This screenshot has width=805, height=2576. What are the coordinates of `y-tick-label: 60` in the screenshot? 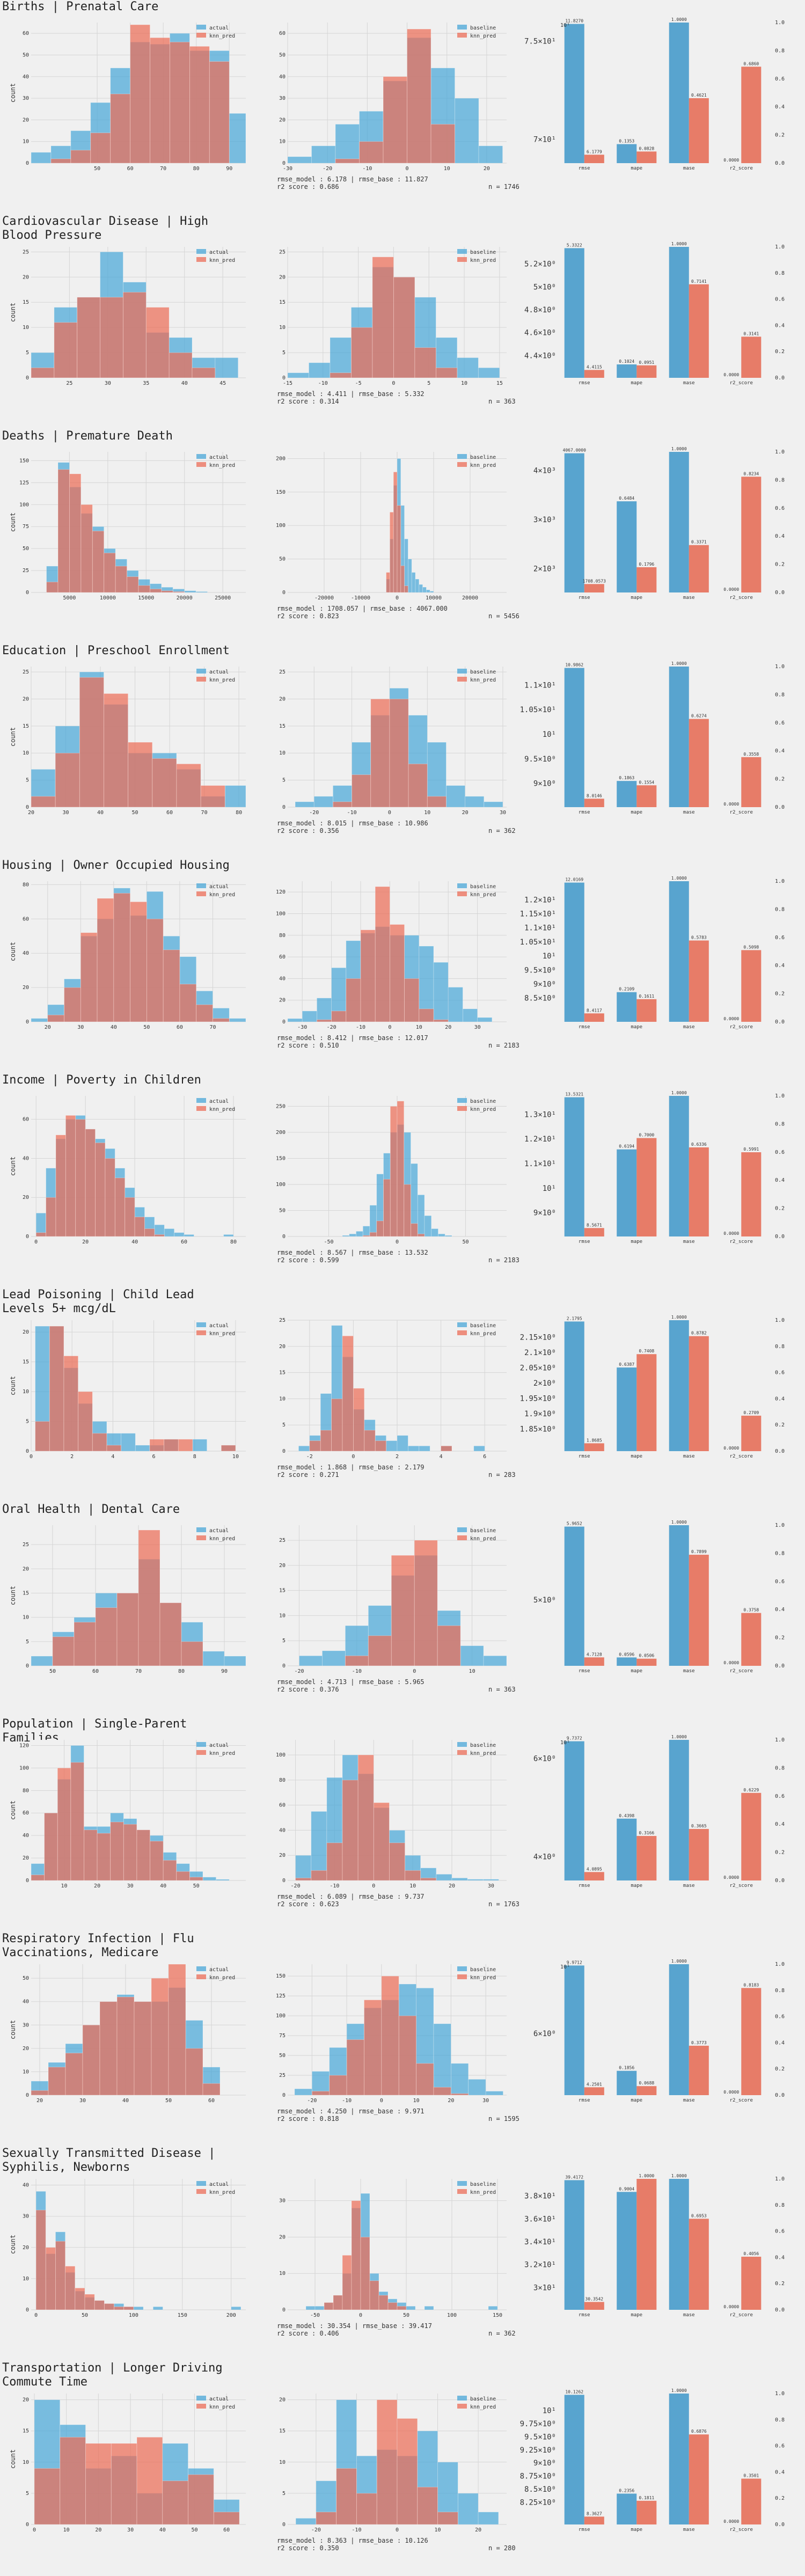 It's located at (26, 1813).